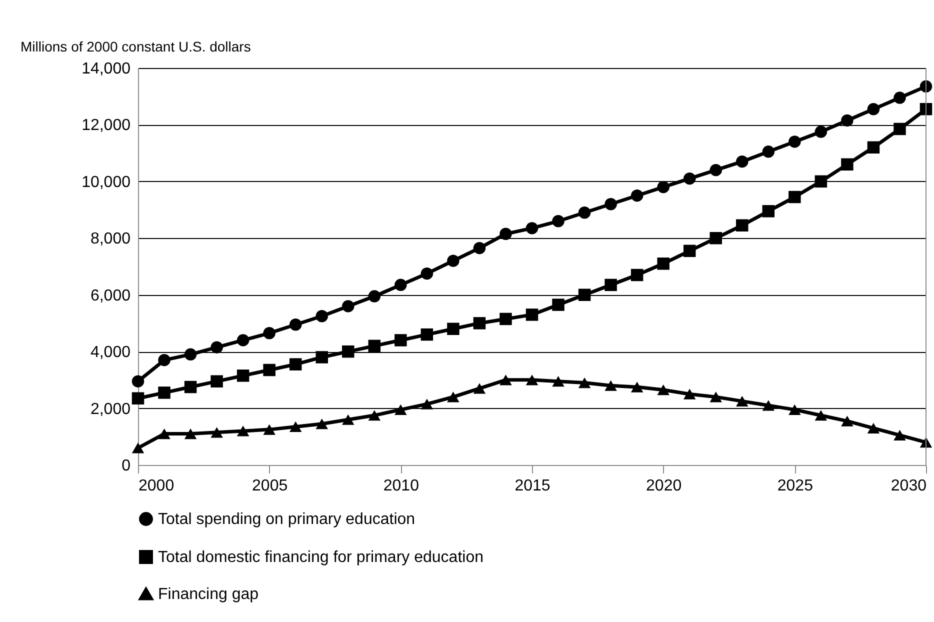 This screenshot has width=934, height=622. What do you see at coordinates (110, 409) in the screenshot?
I see `y-tick-label: 2,000` at bounding box center [110, 409].